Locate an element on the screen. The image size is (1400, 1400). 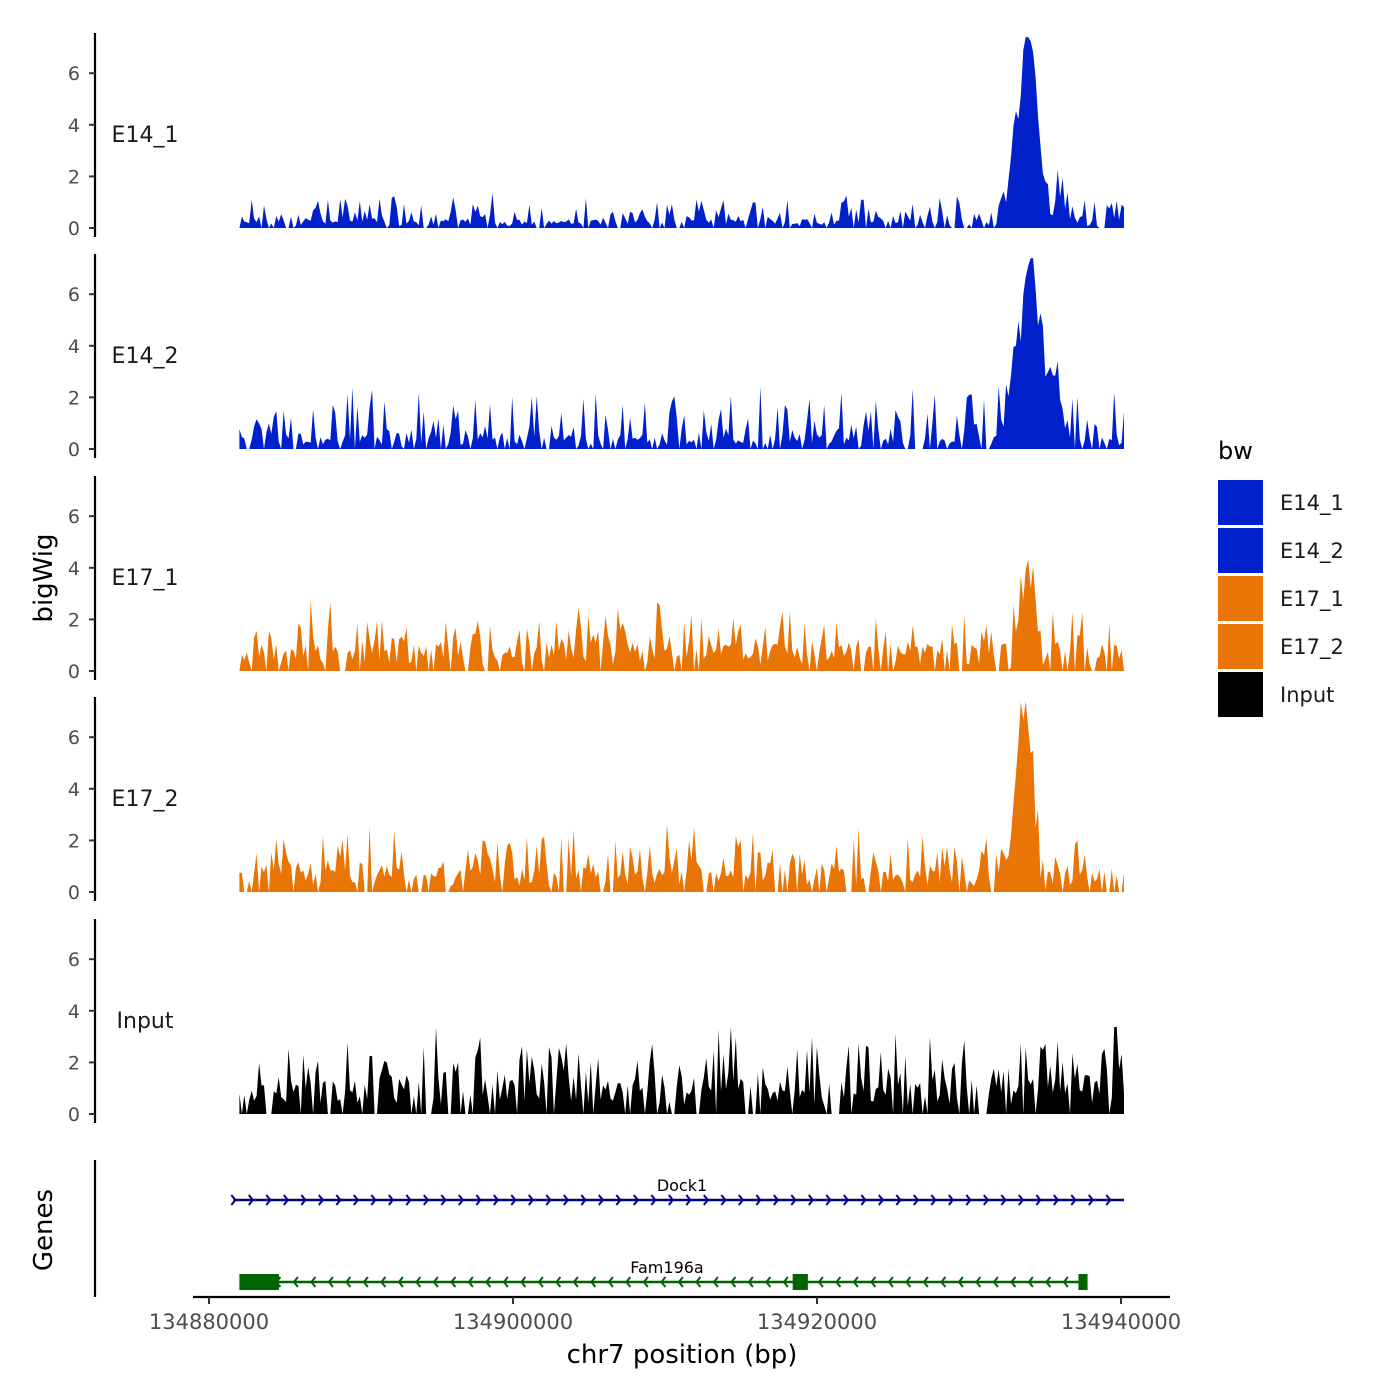
track-e17-2: 0 2 4 6 E17_2 is located at coordinates (596, 800).